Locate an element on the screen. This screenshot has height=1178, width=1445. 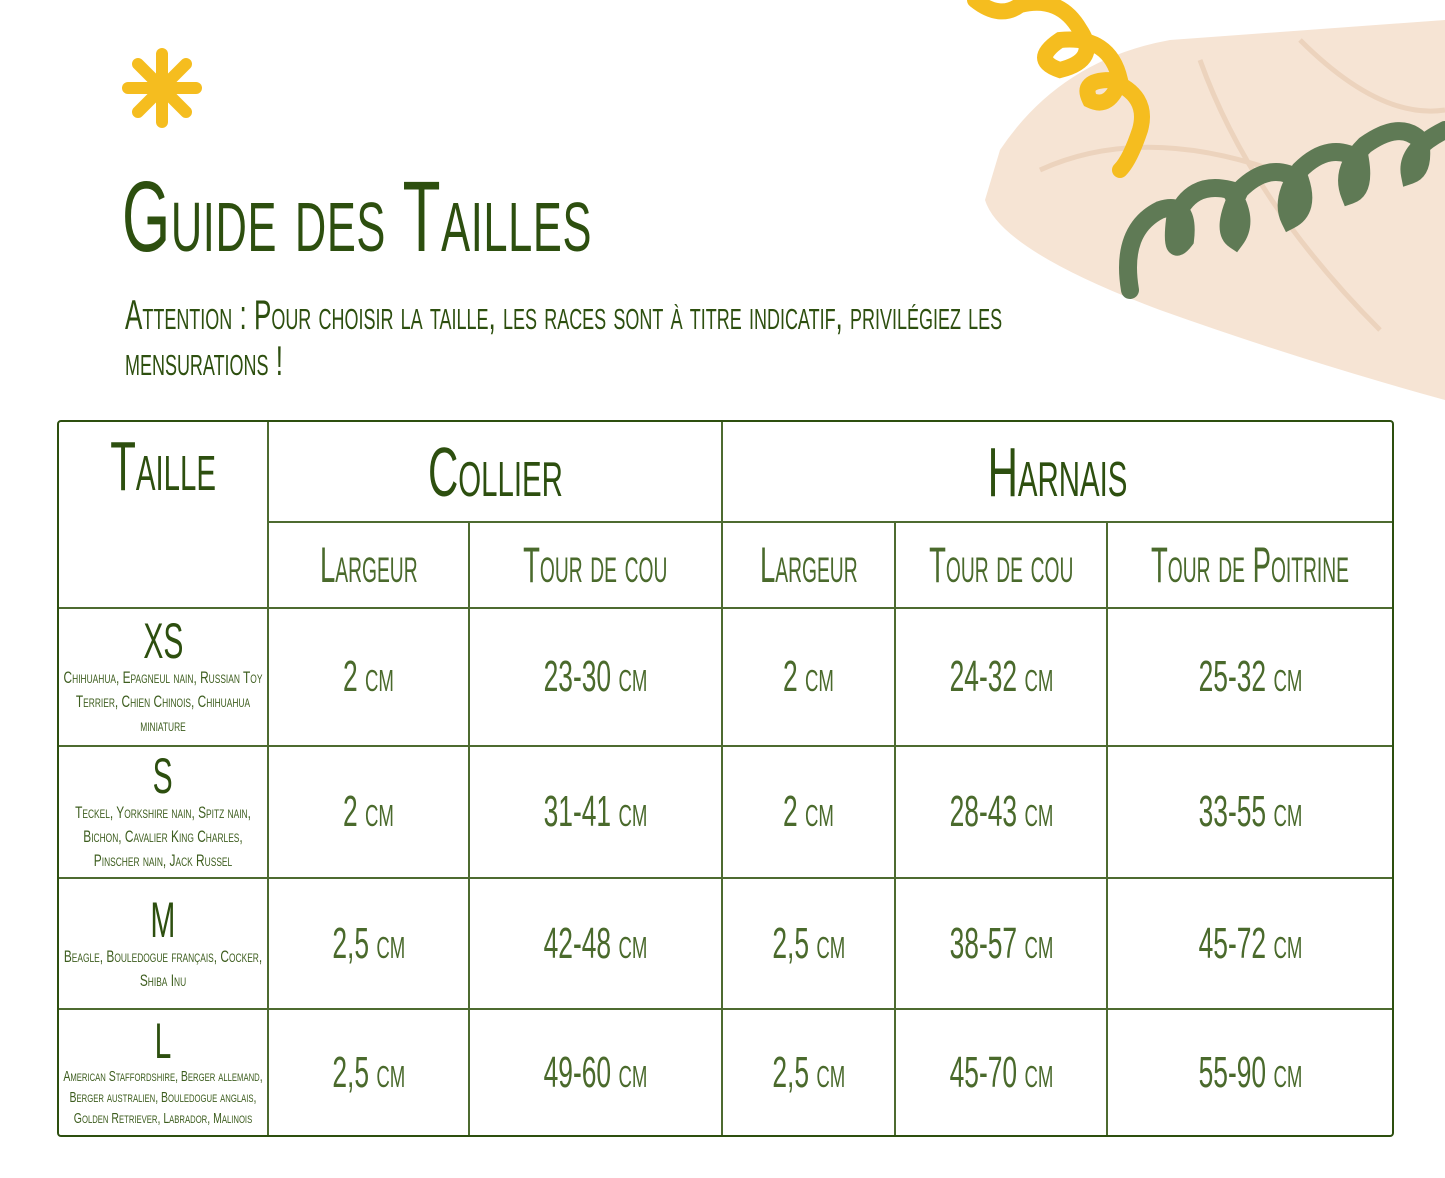
subheader-label: Tour de Poitrine is located at coordinates (1250, 565).